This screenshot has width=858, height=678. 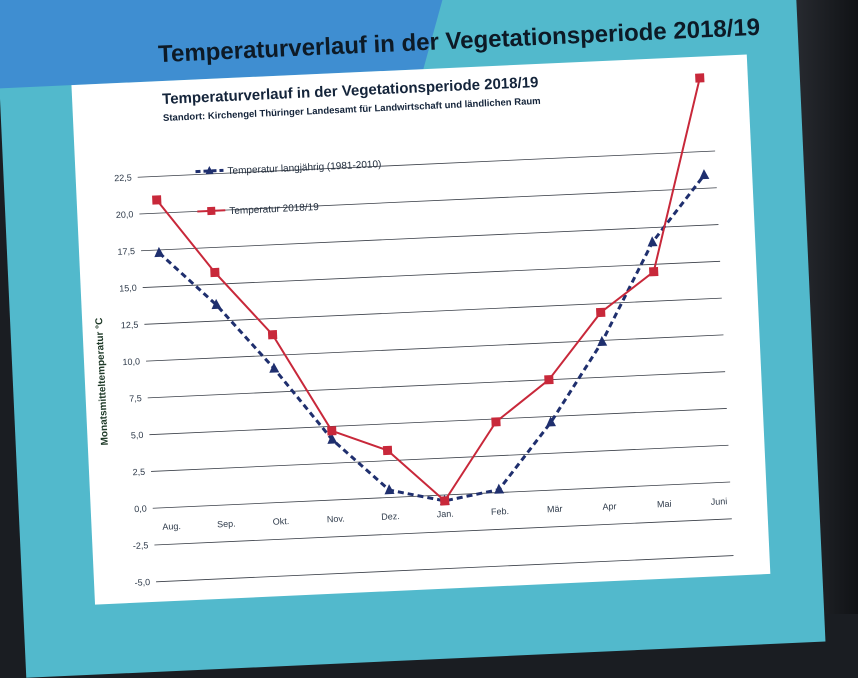 I want to click on x-tick-label: Feb., so click(x=500, y=511).